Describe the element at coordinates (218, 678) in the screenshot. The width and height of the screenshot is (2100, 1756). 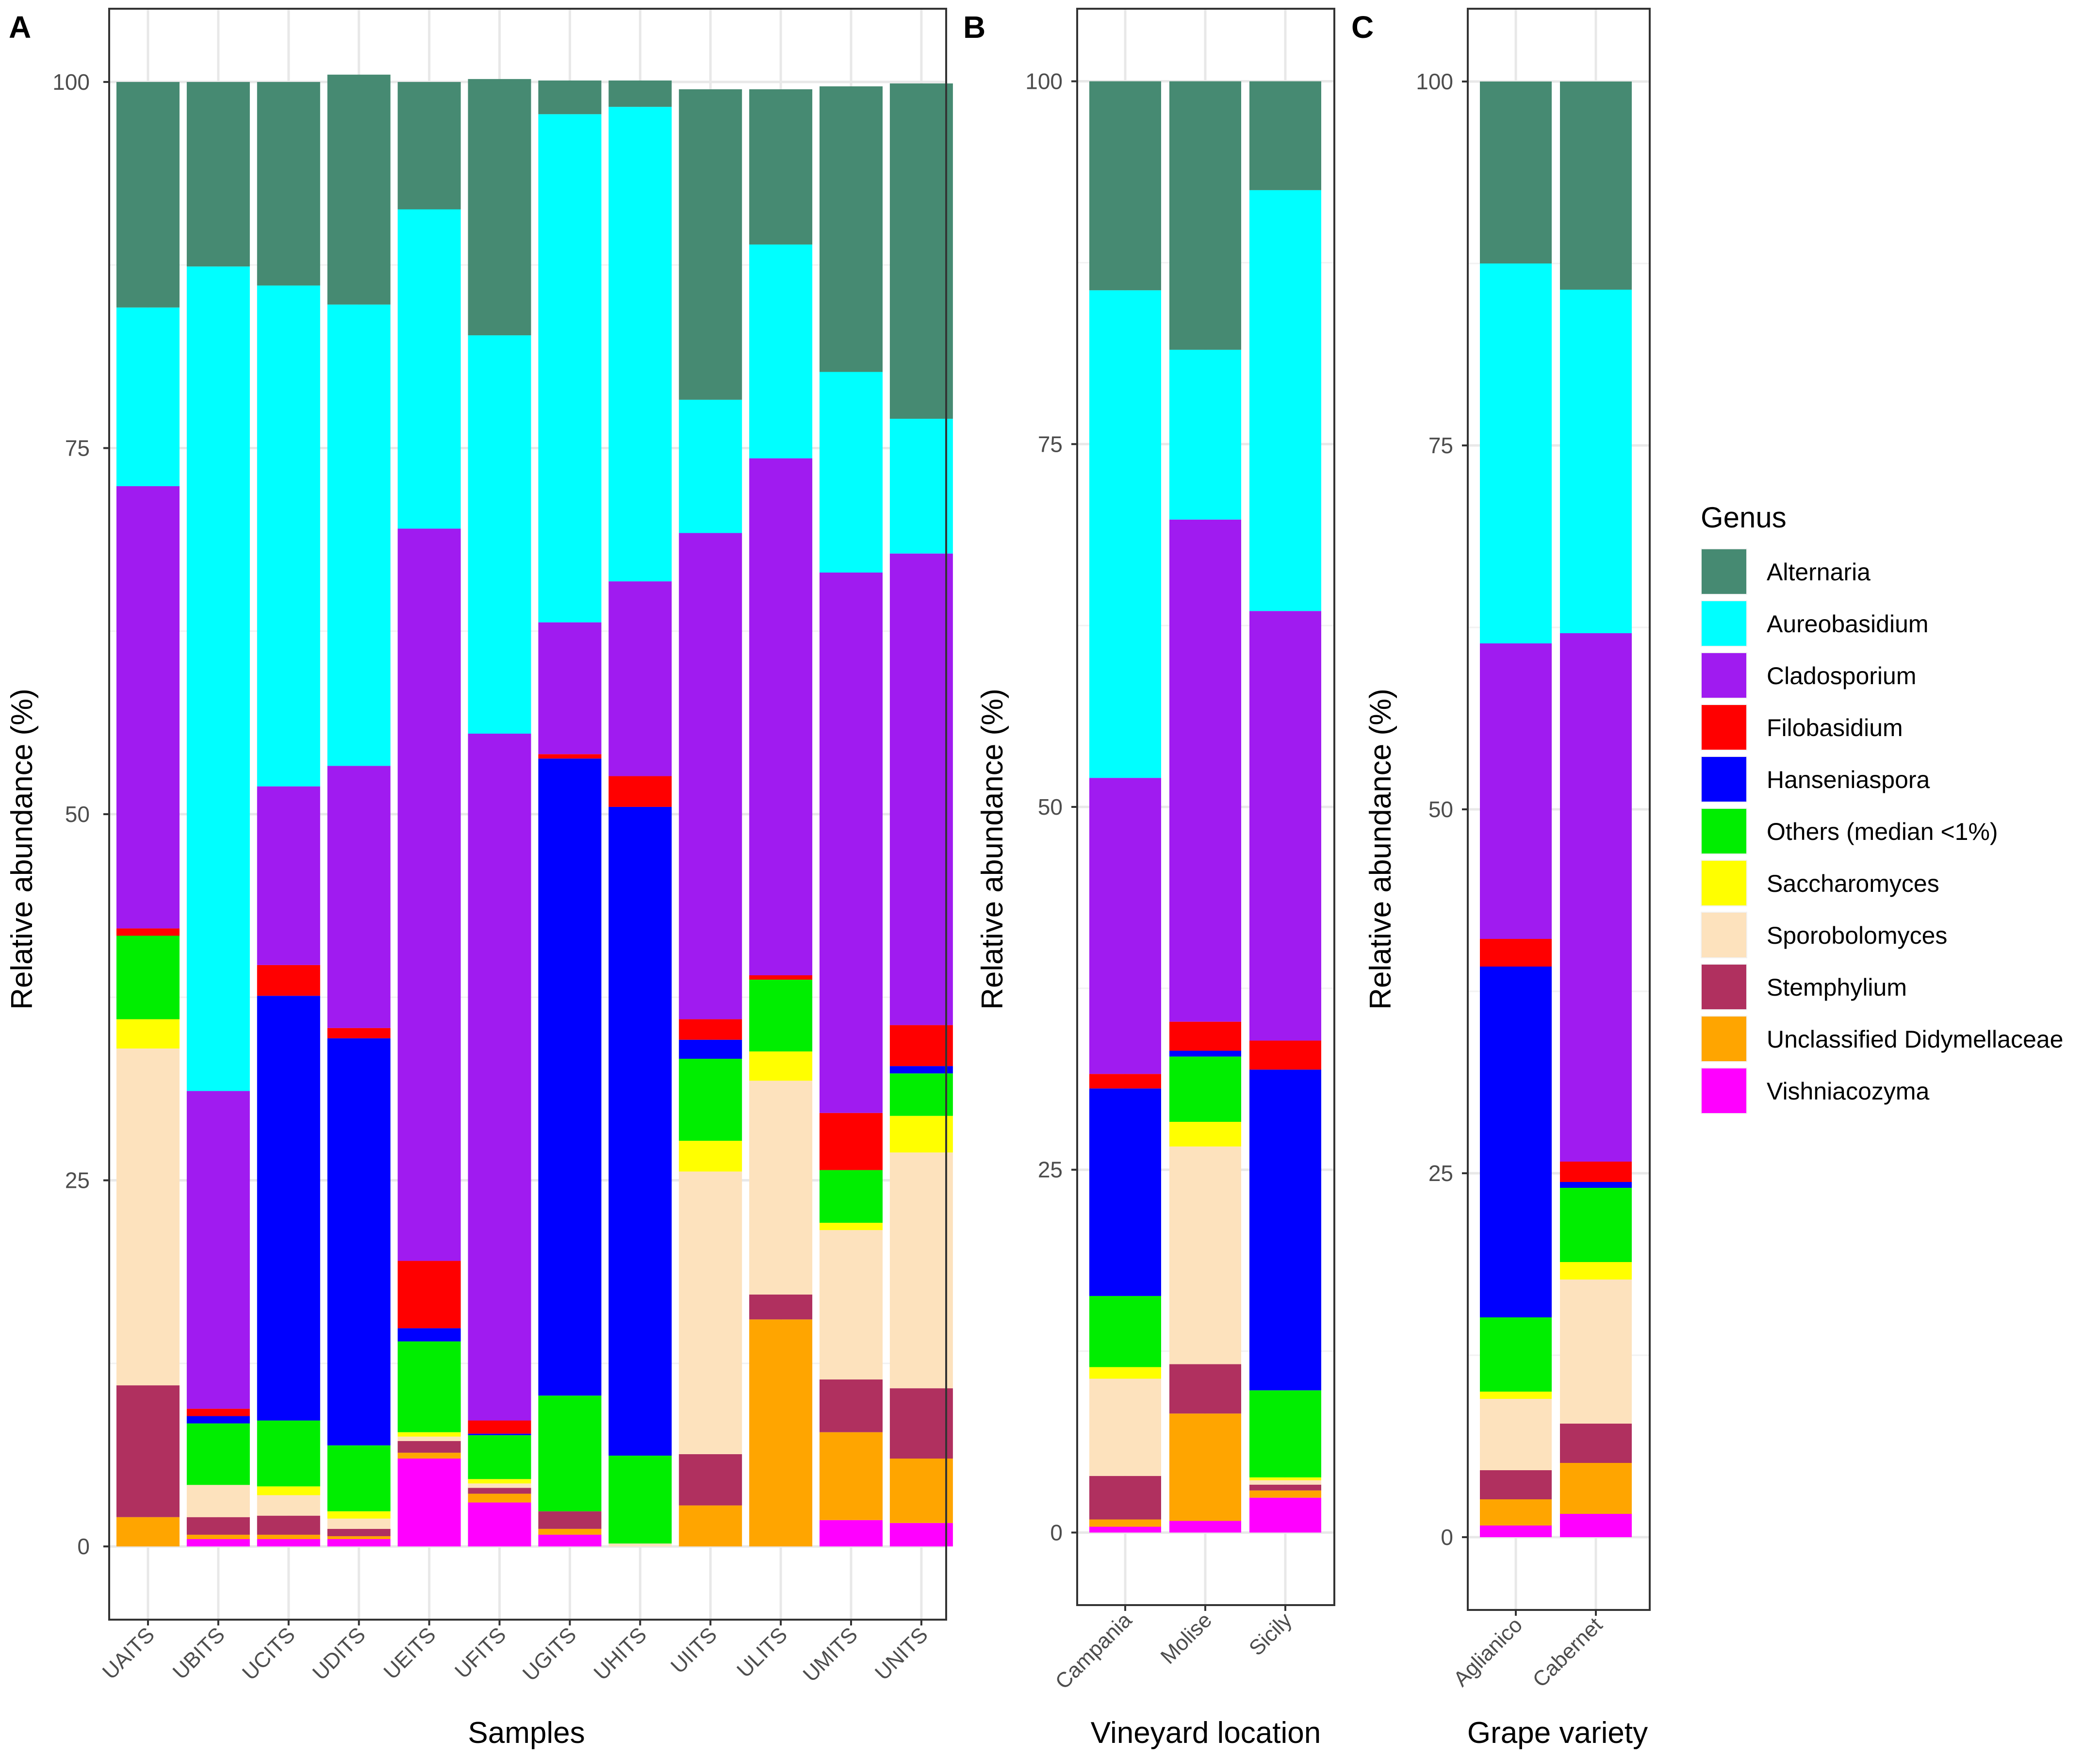
I see `panel-a-bar-ubits-aureobasidium` at that location.